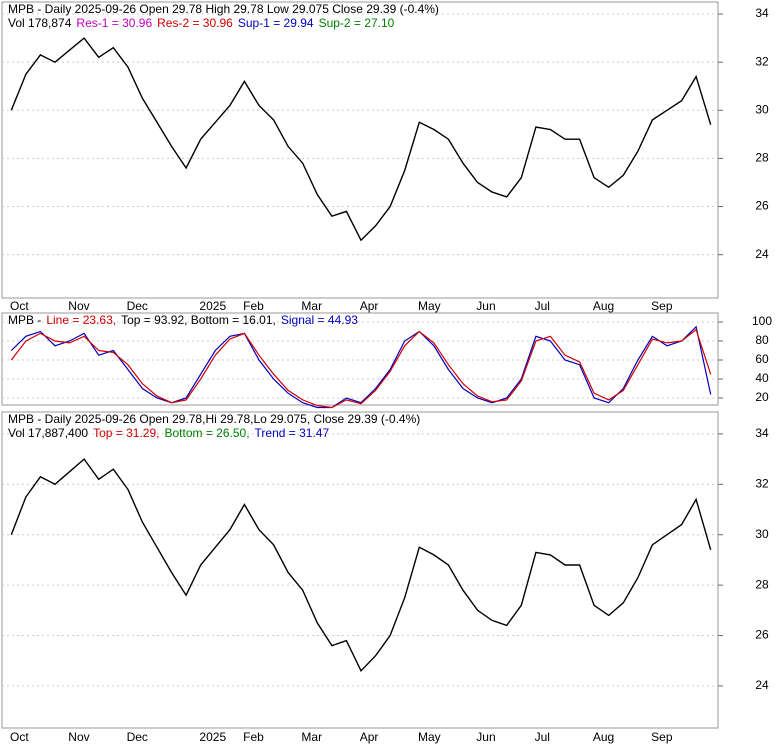  What do you see at coordinates (357, 23) in the screenshot?
I see `header-item: Sup-2 = 27.10` at bounding box center [357, 23].